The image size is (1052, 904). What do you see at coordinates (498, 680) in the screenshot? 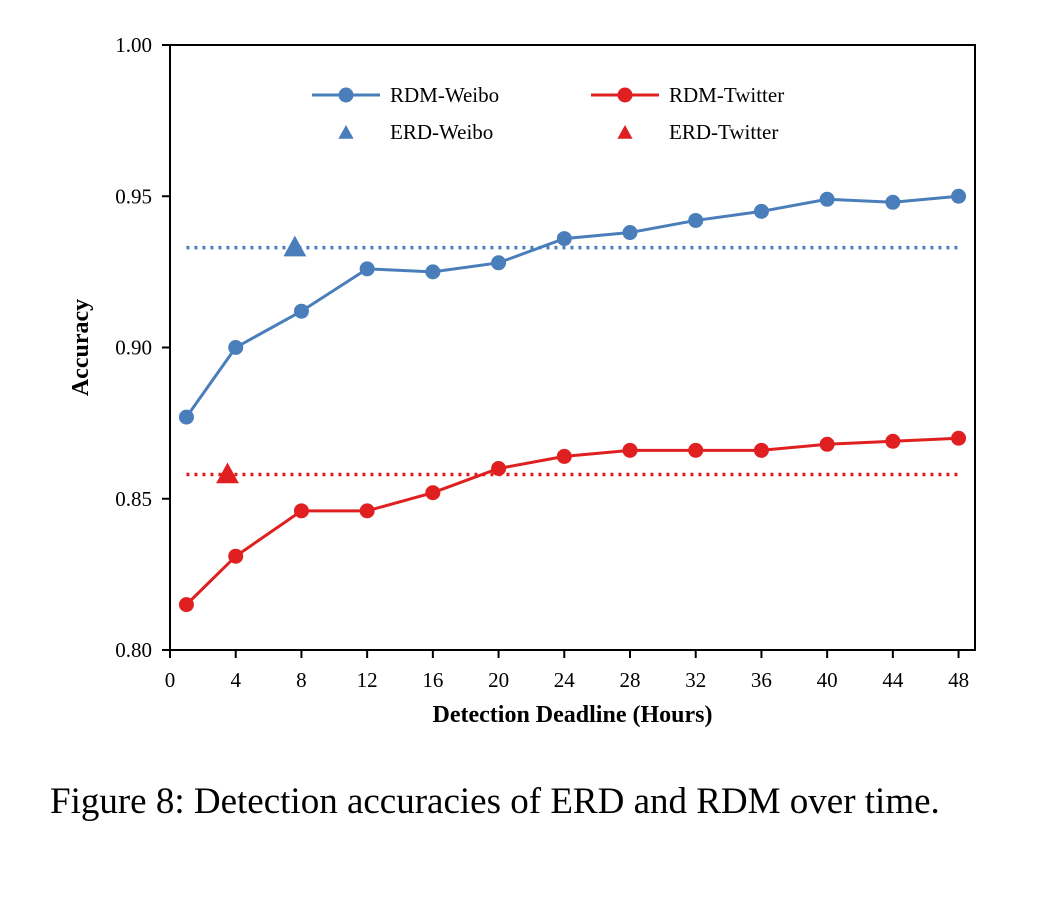
I see `x-tick-label: 20` at bounding box center [498, 680].